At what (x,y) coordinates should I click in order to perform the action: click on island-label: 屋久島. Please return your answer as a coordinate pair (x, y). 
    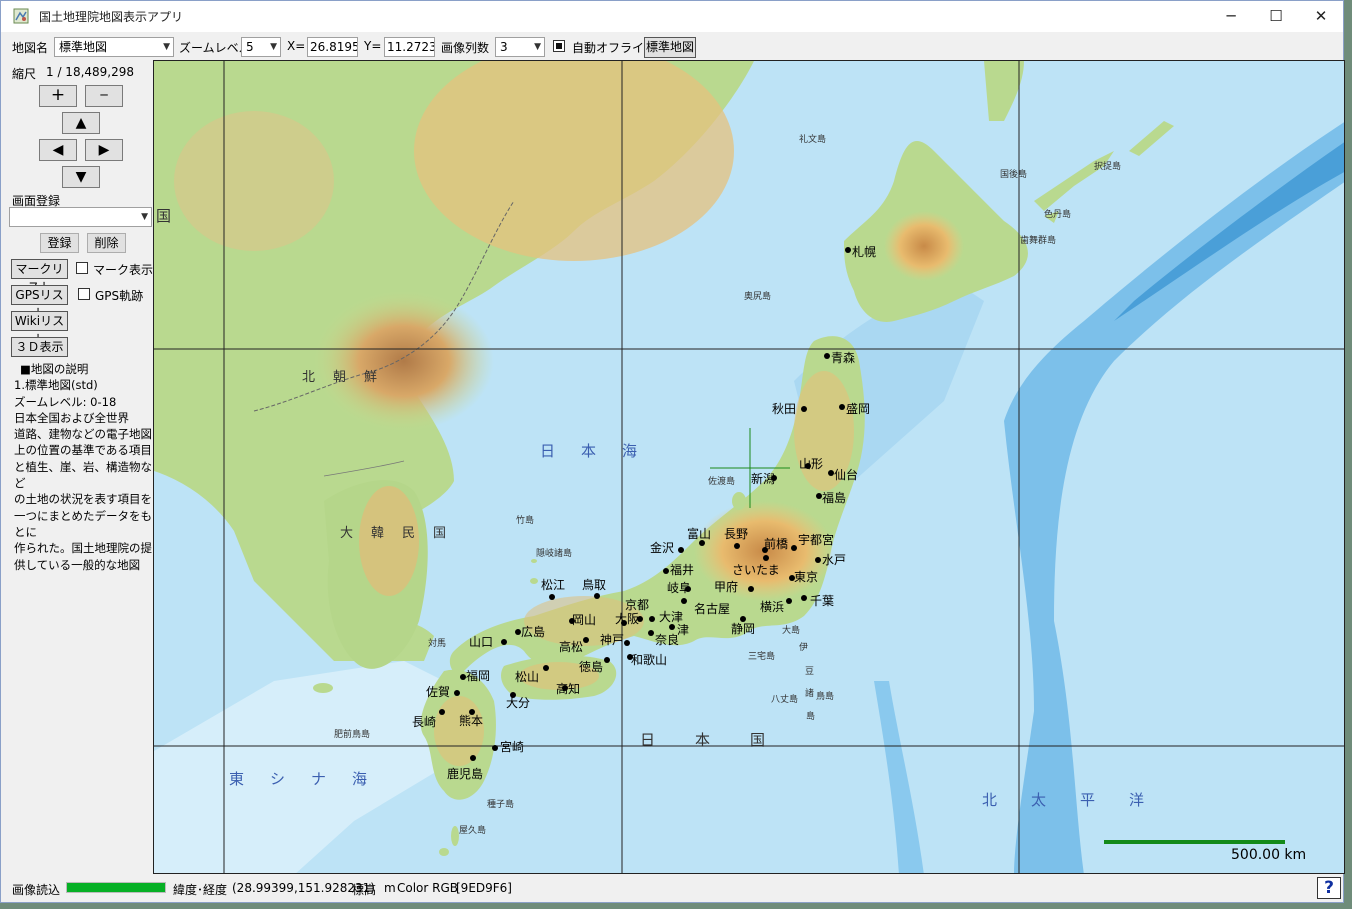
    Looking at the image, I should click on (472, 830).